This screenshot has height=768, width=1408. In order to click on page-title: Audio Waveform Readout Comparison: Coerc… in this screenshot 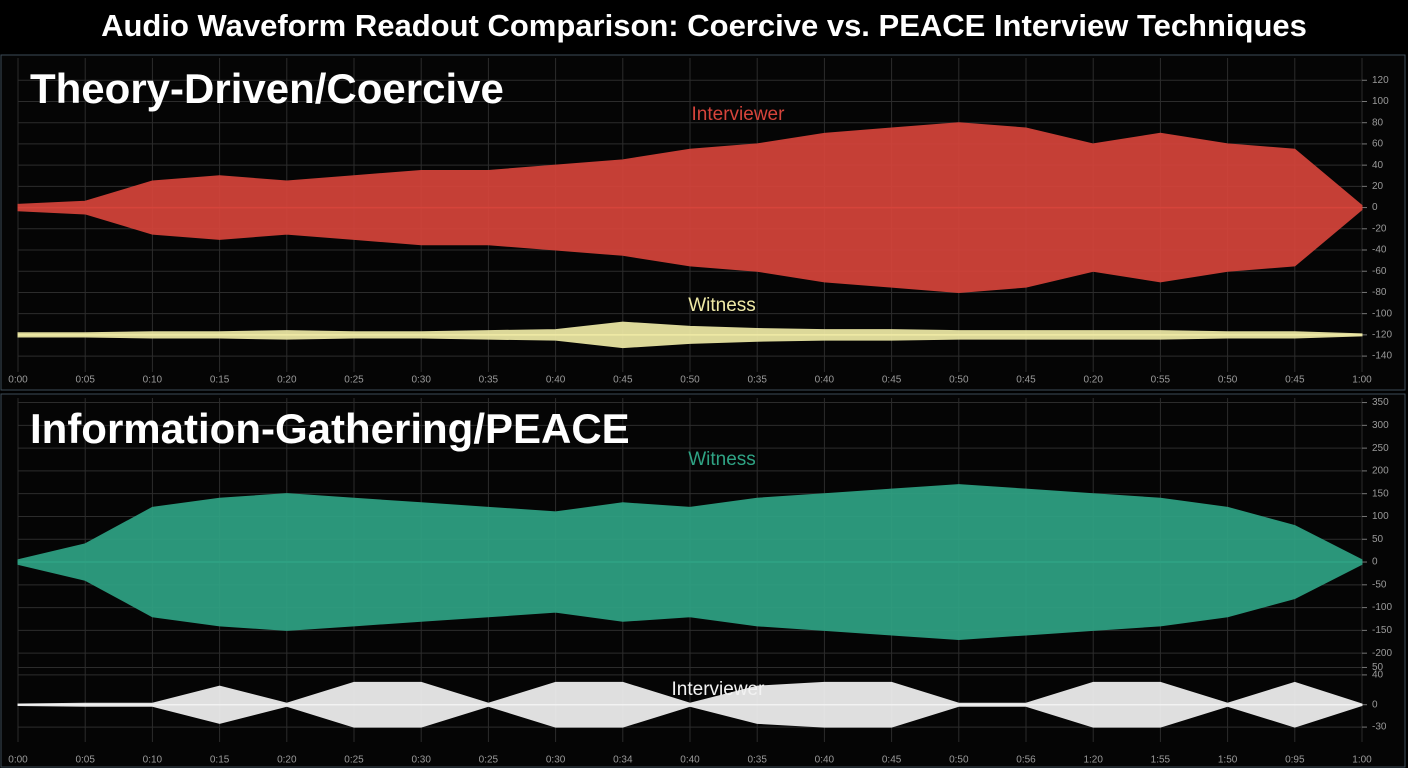, I will do `click(704, 25)`.